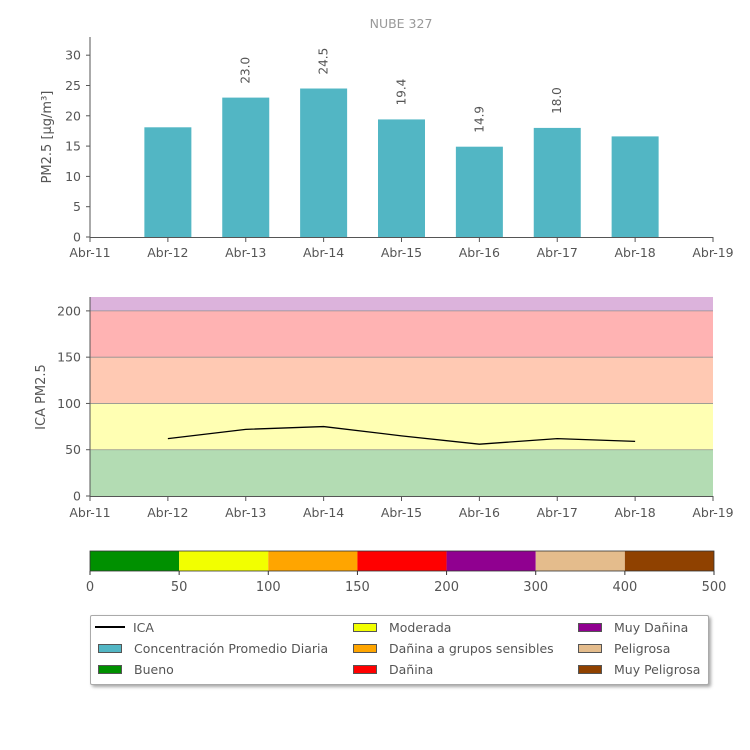 This screenshot has height=750, width=750. I want to click on legend-label: Muy Peligrosa, so click(657, 669).